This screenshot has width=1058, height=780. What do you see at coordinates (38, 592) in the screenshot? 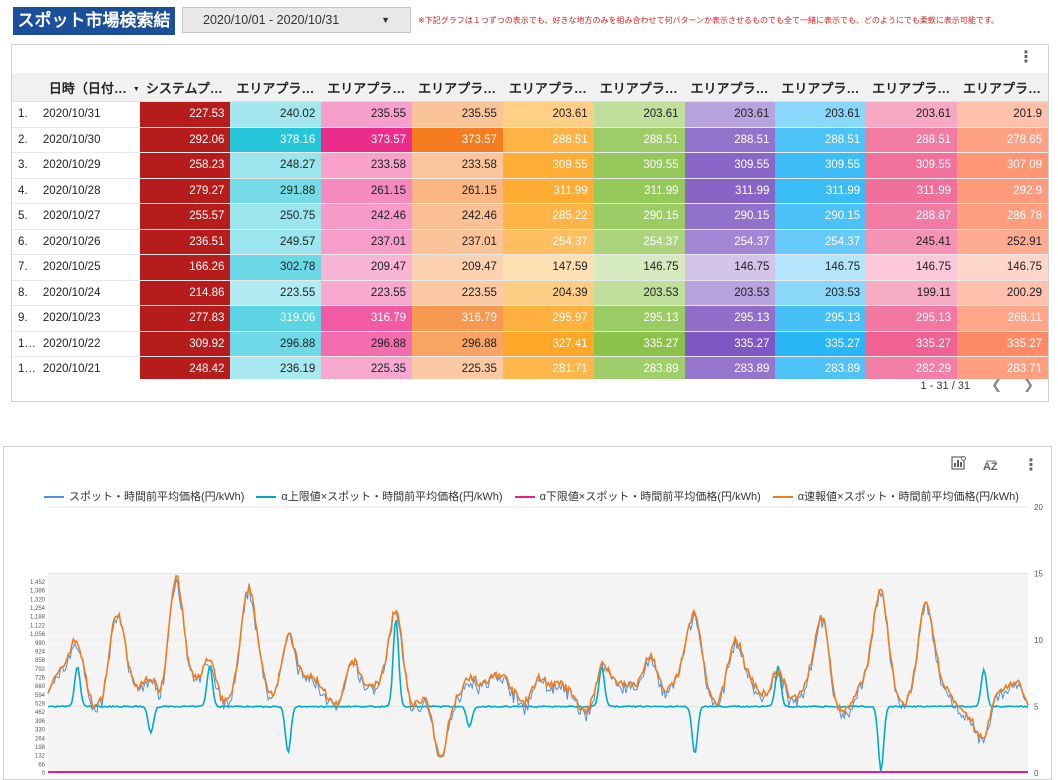
I see `left-tick-label: 1,386` at bounding box center [38, 592].